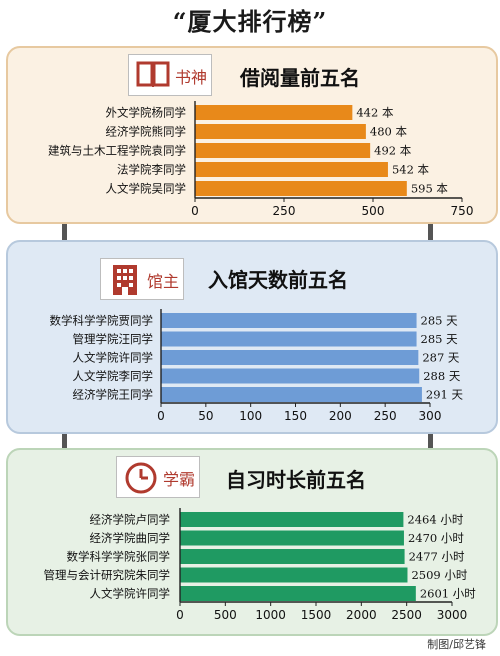 The width and height of the screenshot is (500, 656). Describe the element at coordinates (278, 280) in the screenshot. I see `chart-title: 入馆天数前五名` at that location.